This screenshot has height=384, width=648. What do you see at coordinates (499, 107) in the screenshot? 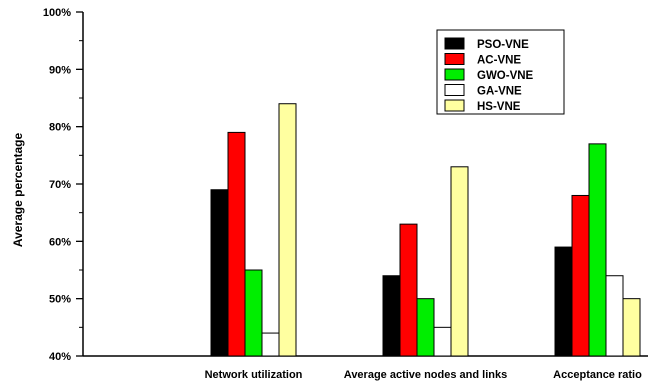
I see `legend-label: HS-VNE` at bounding box center [499, 107].